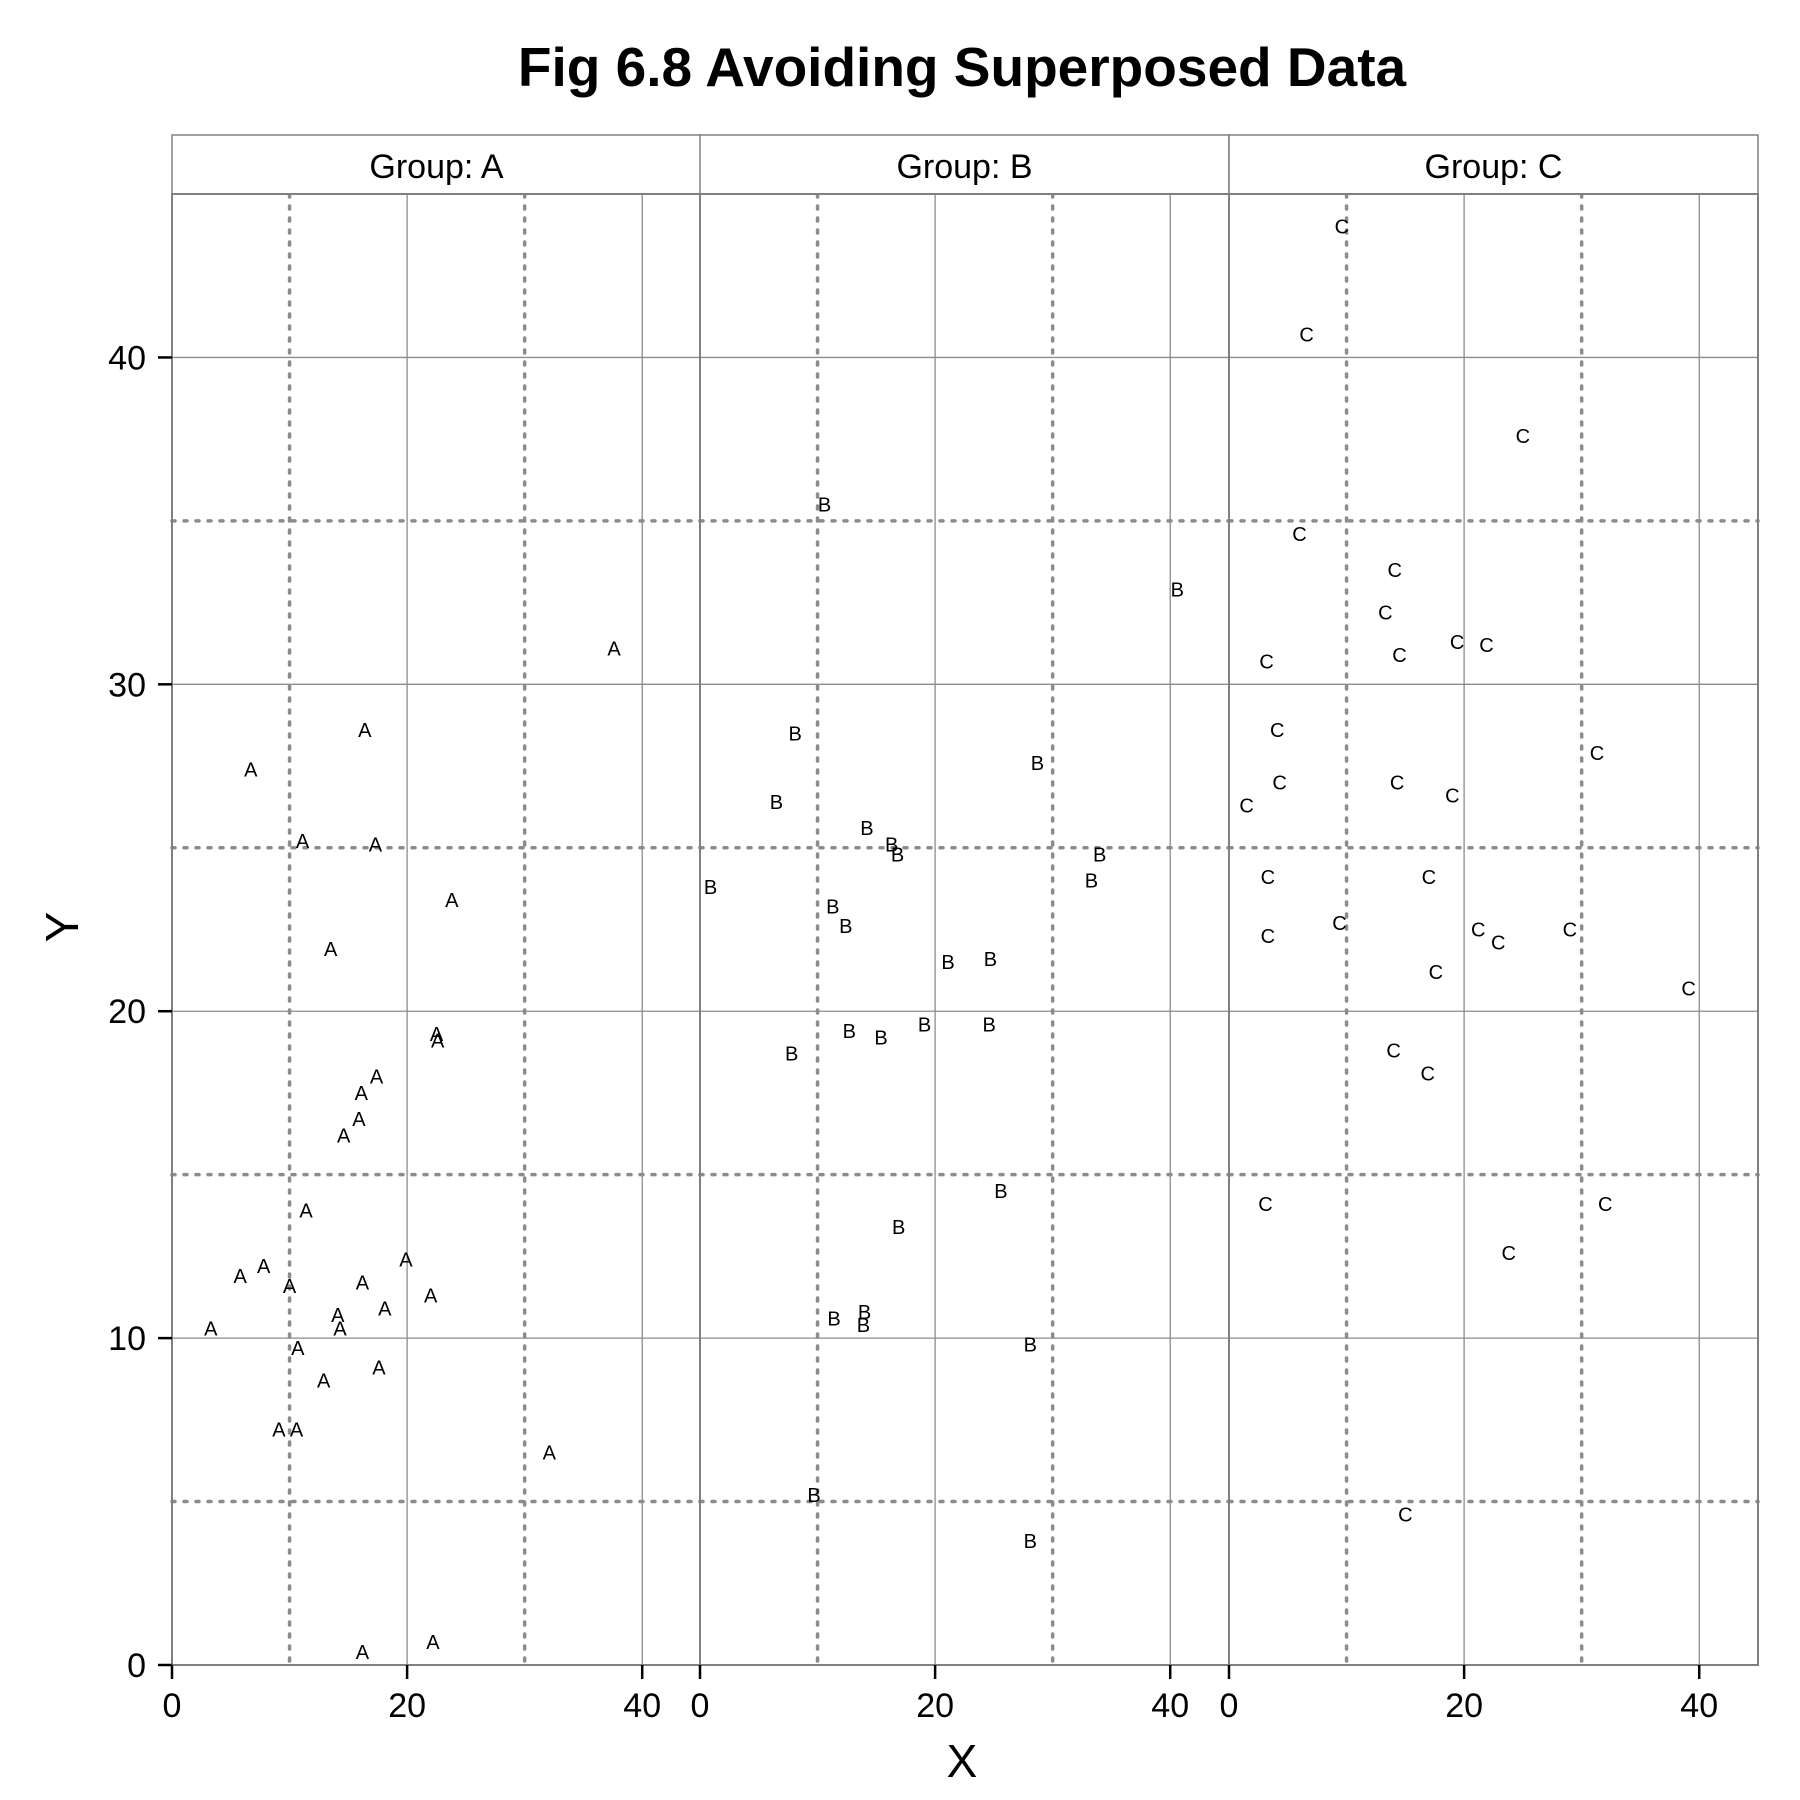 The image size is (1800, 1800). Describe the element at coordinates (962, 67) in the screenshot. I see `chart-title: Fig 6.8 Avoiding Superposed Data` at that location.